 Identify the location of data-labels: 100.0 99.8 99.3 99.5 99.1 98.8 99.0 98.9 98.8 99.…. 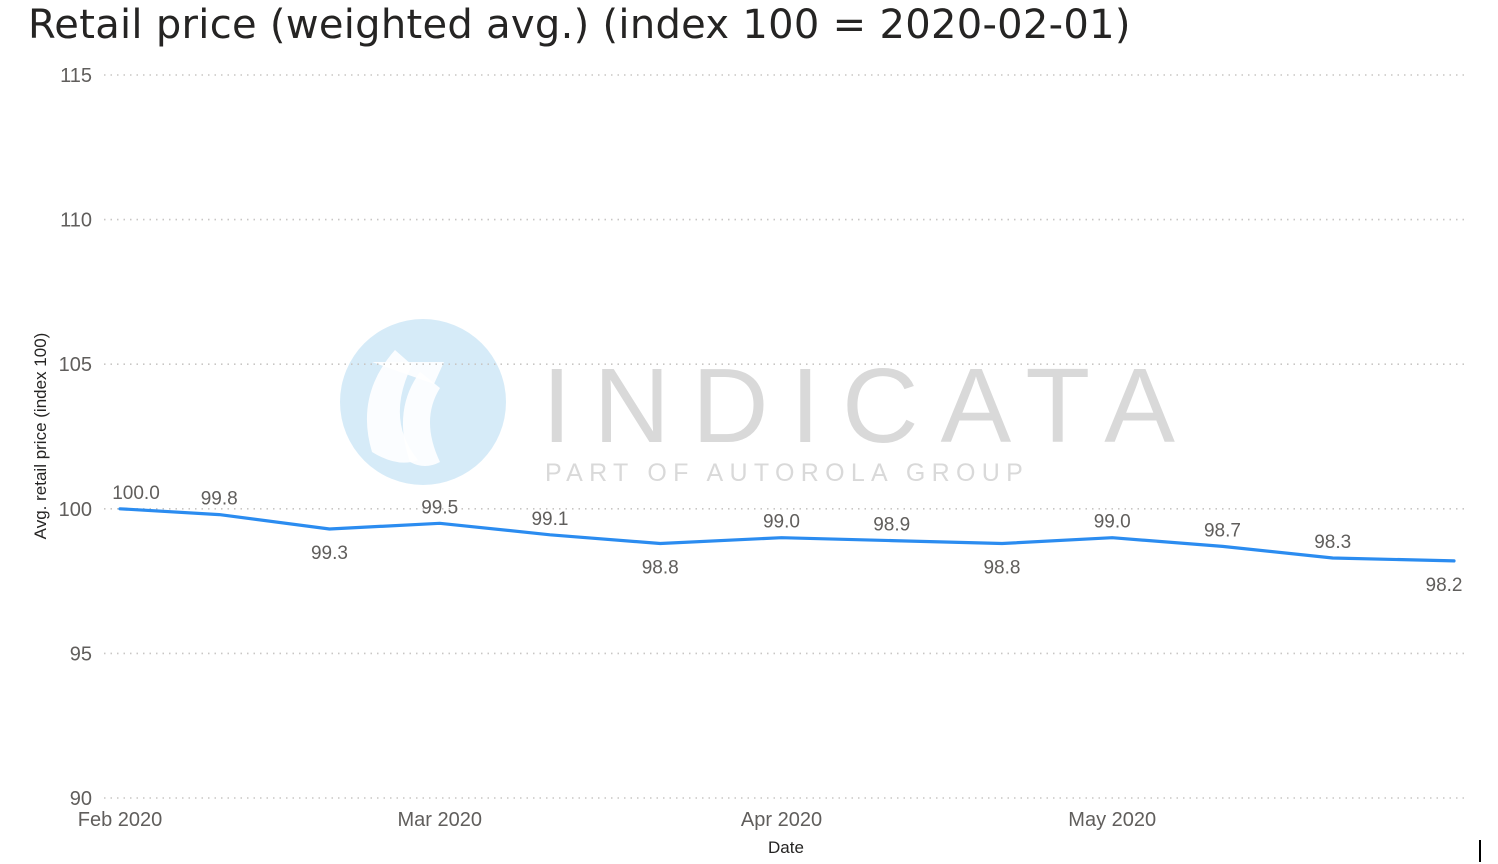
(787, 539).